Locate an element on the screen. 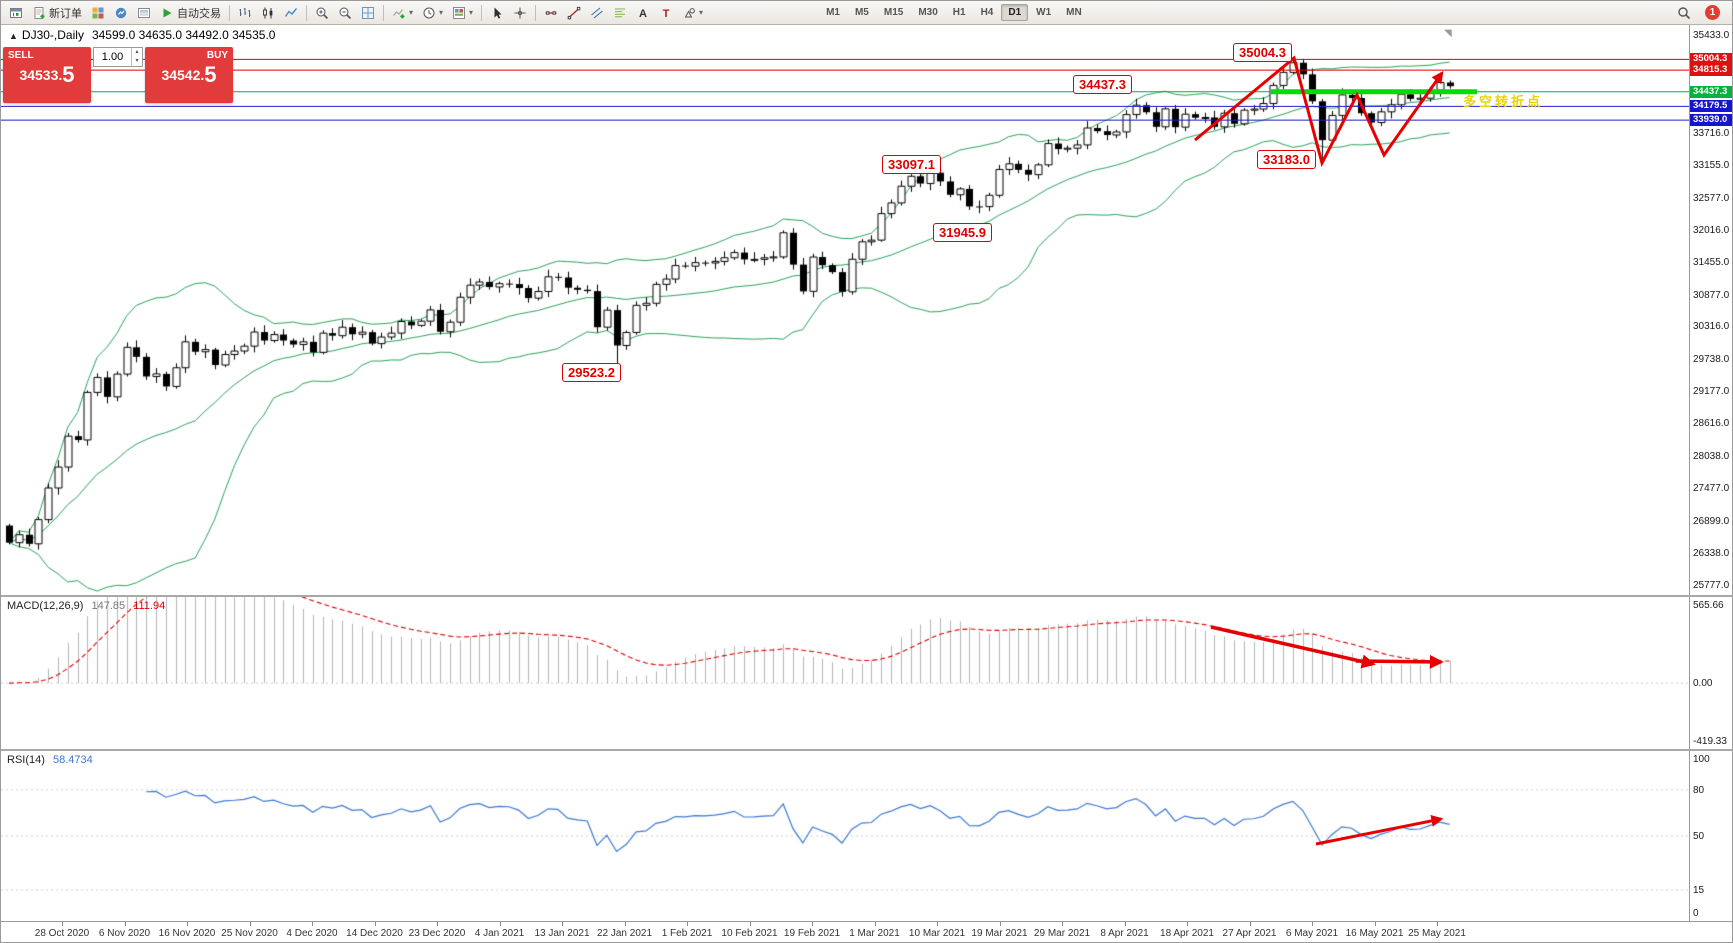 Image resolution: width=1733 pixels, height=943 pixels. templates-button: ▾ is located at coordinates (462, 13).